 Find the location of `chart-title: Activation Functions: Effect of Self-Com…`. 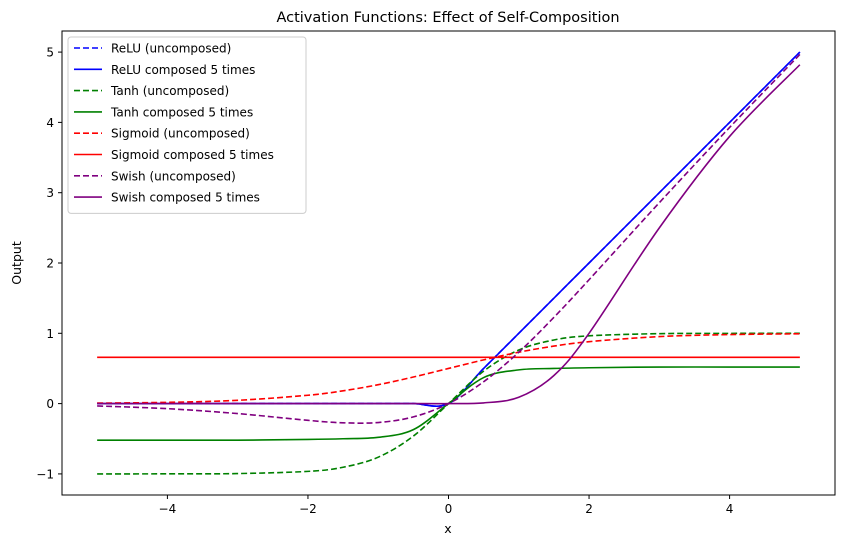

chart-title: Activation Functions: Effect of Self-Com… is located at coordinates (447, 18).